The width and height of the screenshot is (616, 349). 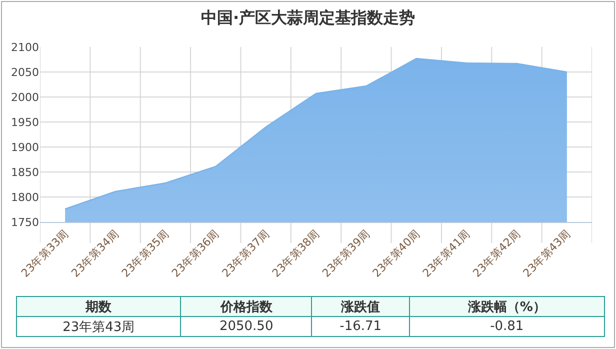 What do you see at coordinates (546, 254) in the screenshot?
I see `x-tick-label: 23年第43周` at bounding box center [546, 254].